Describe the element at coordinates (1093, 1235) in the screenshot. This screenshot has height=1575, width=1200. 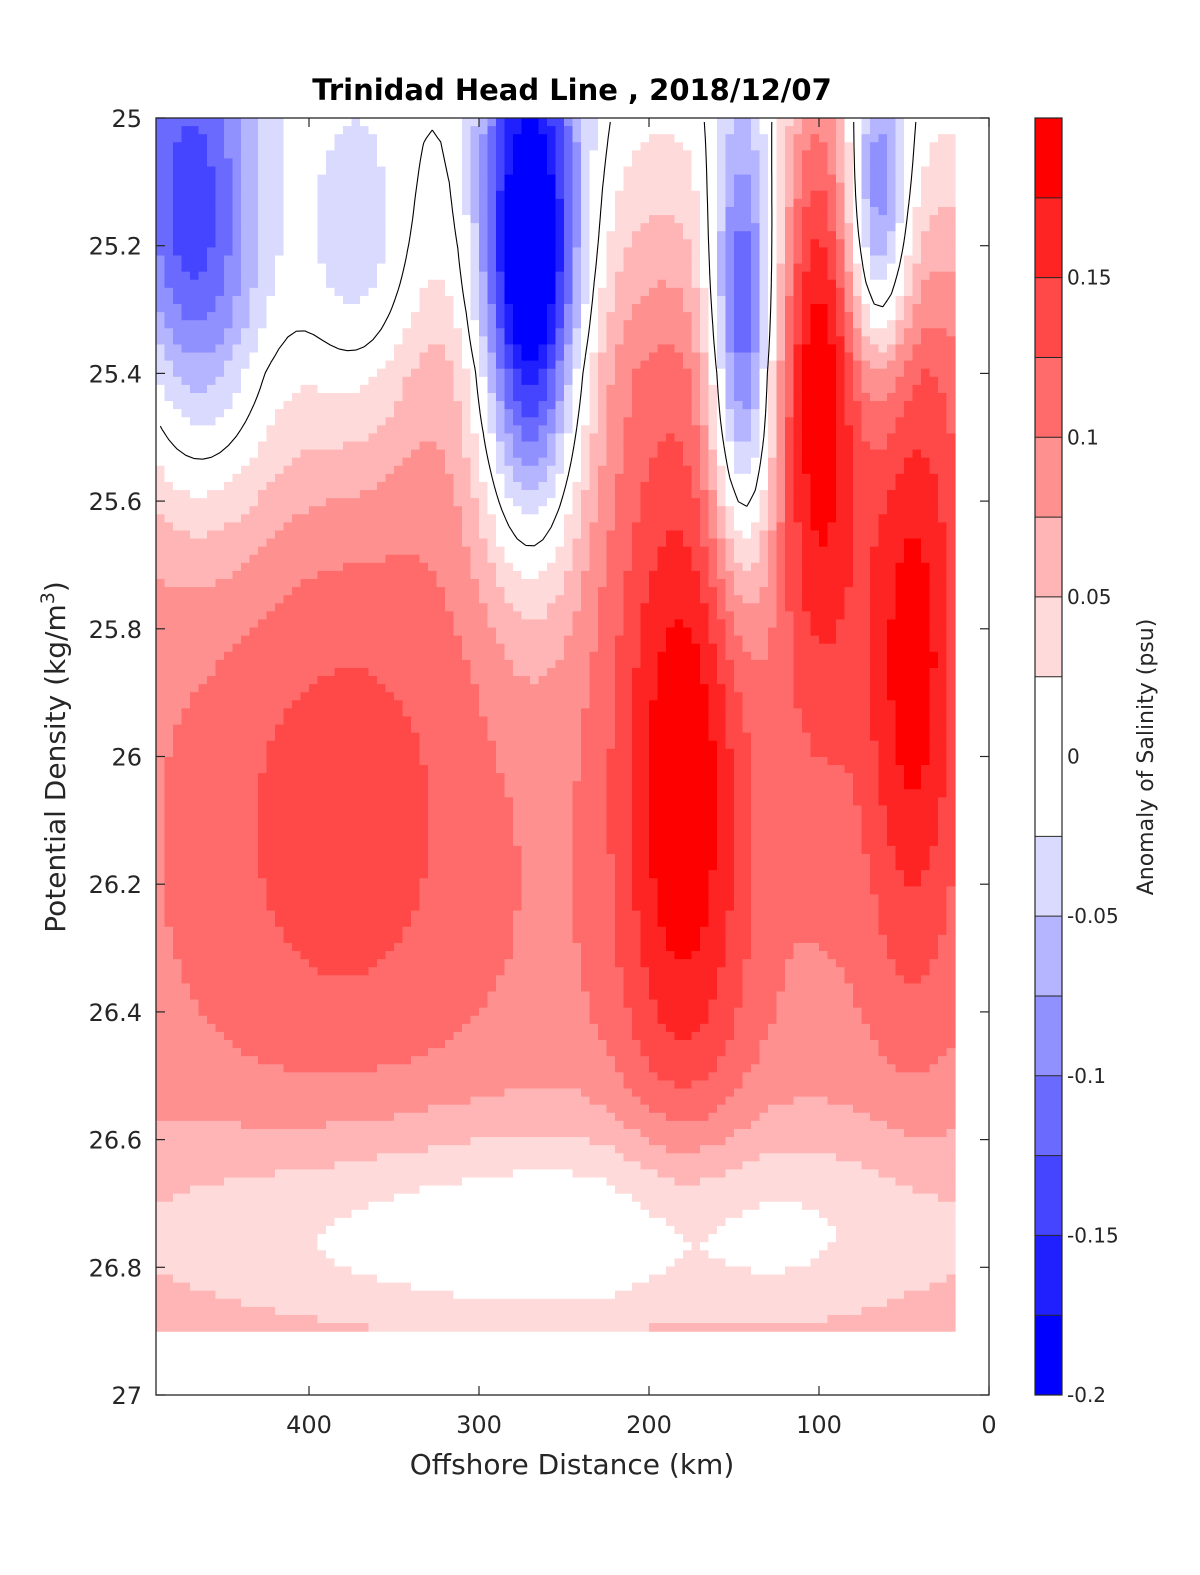
I see `colorbar-tick-label: -0.15` at that location.